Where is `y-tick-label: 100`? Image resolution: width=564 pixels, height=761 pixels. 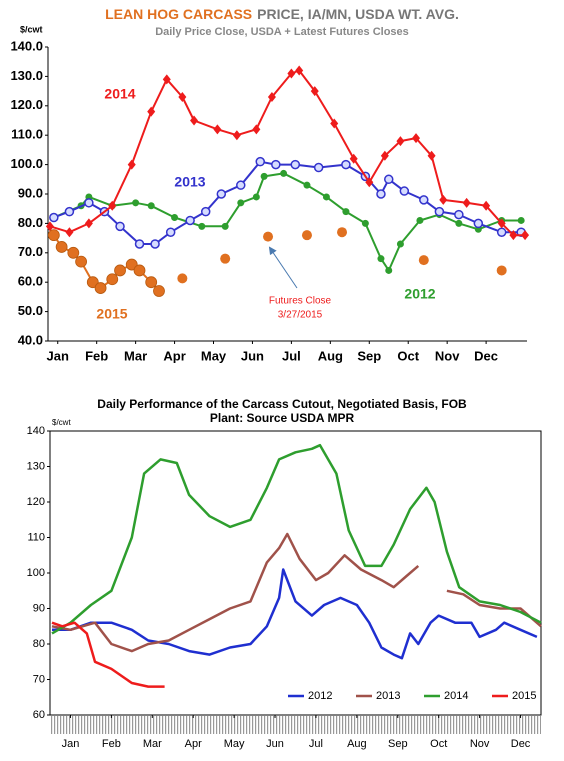 y-tick-label: 100 is located at coordinates (36, 573).